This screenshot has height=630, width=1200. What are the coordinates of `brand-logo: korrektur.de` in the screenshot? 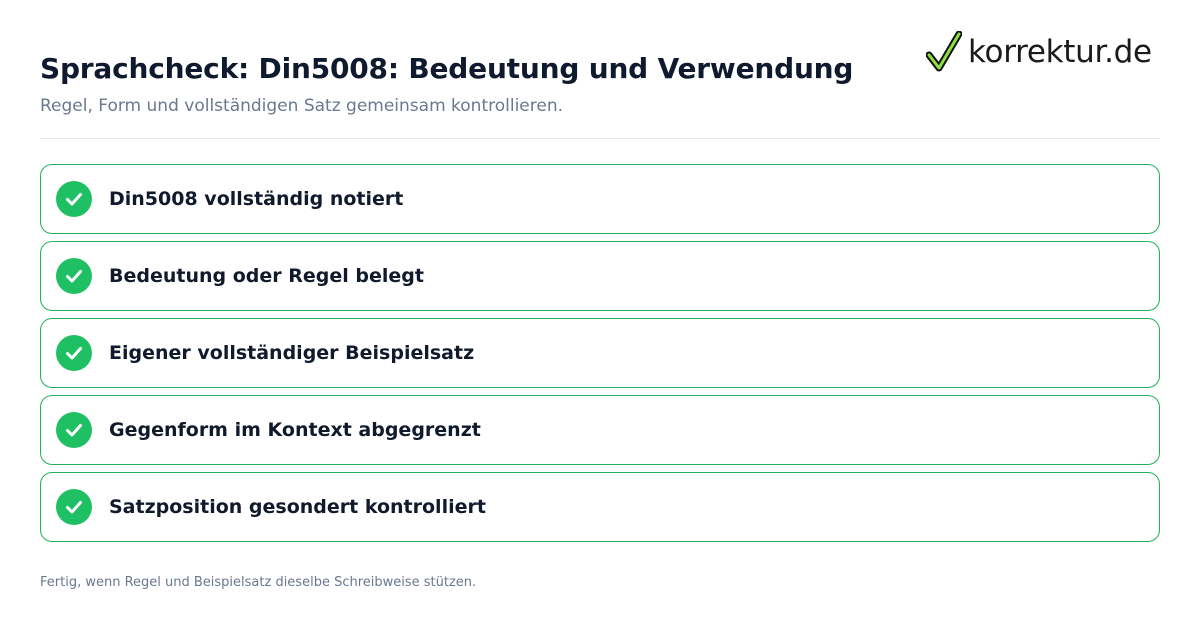 It's located at (1039, 52).